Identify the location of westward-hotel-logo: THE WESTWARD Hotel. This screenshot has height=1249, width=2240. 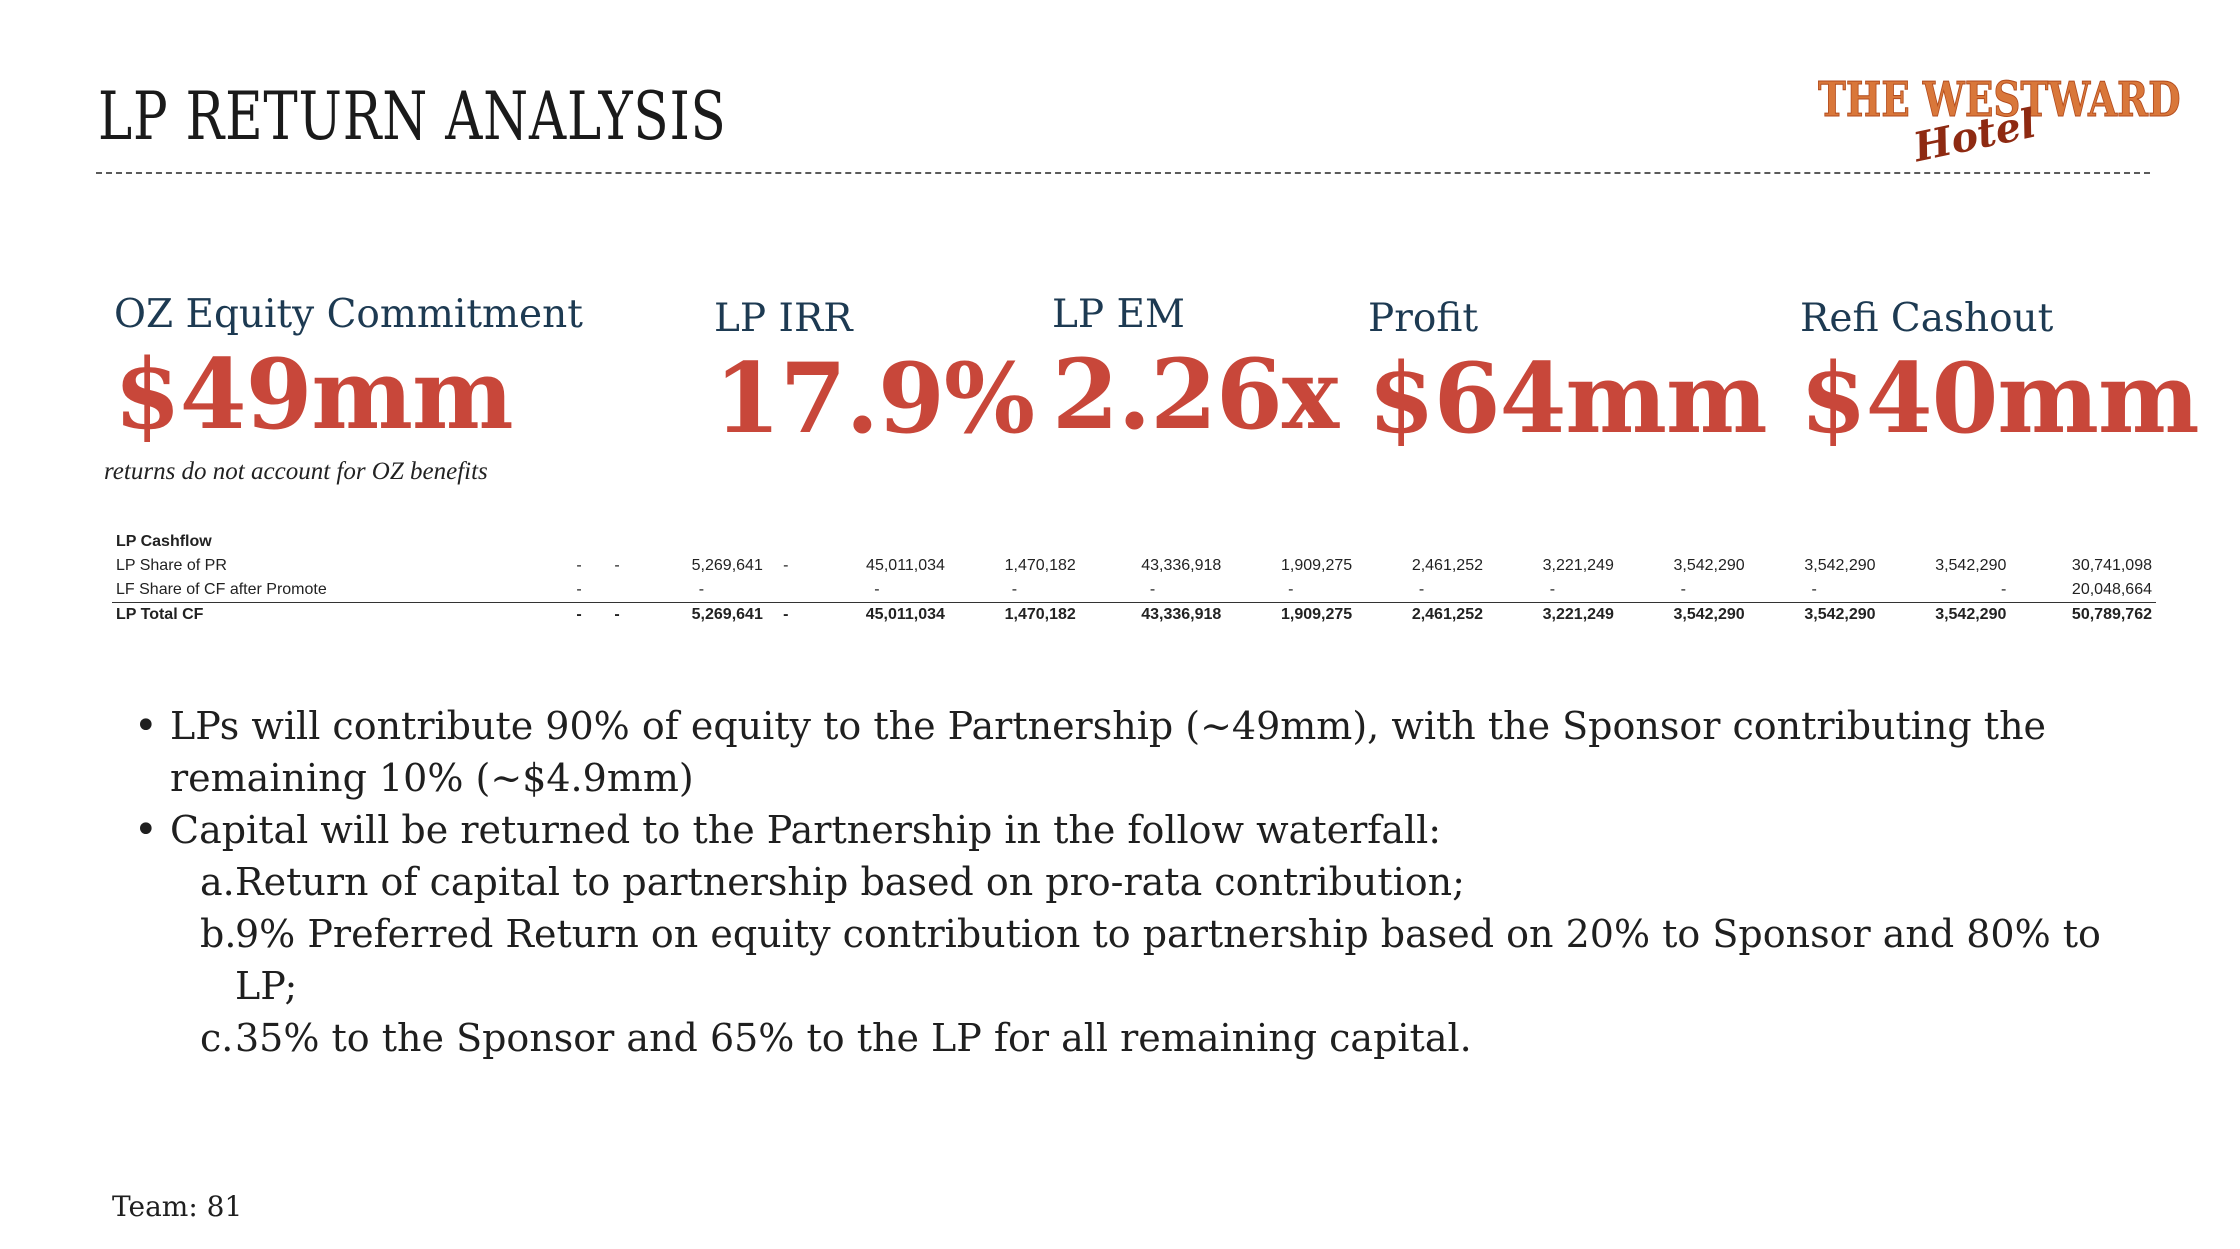
(1999, 122).